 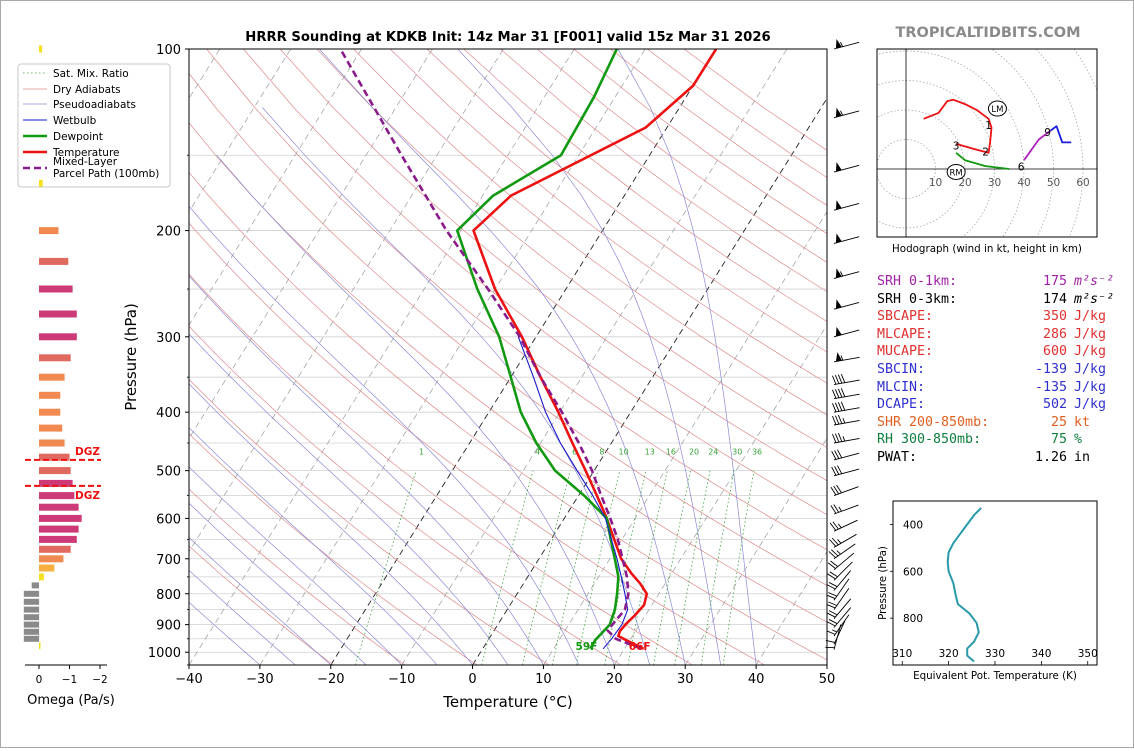 I want to click on stat-unit: %, so click(x=1078, y=440).